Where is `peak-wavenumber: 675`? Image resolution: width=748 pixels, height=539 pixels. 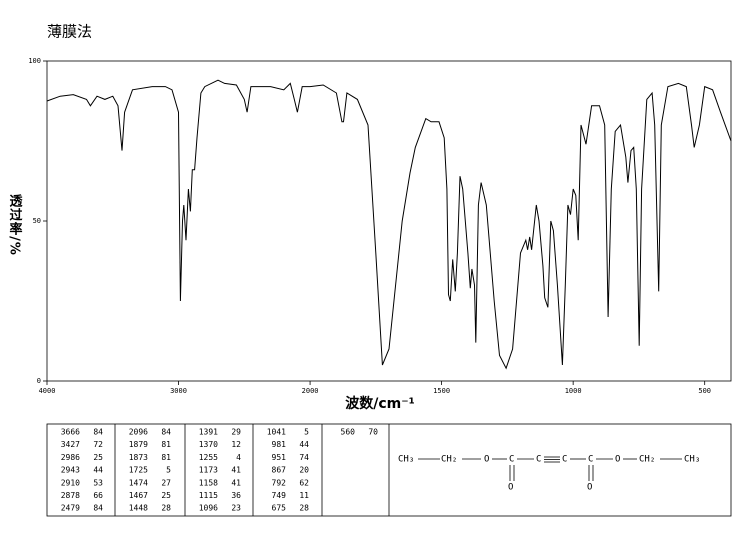
peak-wavenumber: 675 is located at coordinates (279, 508).